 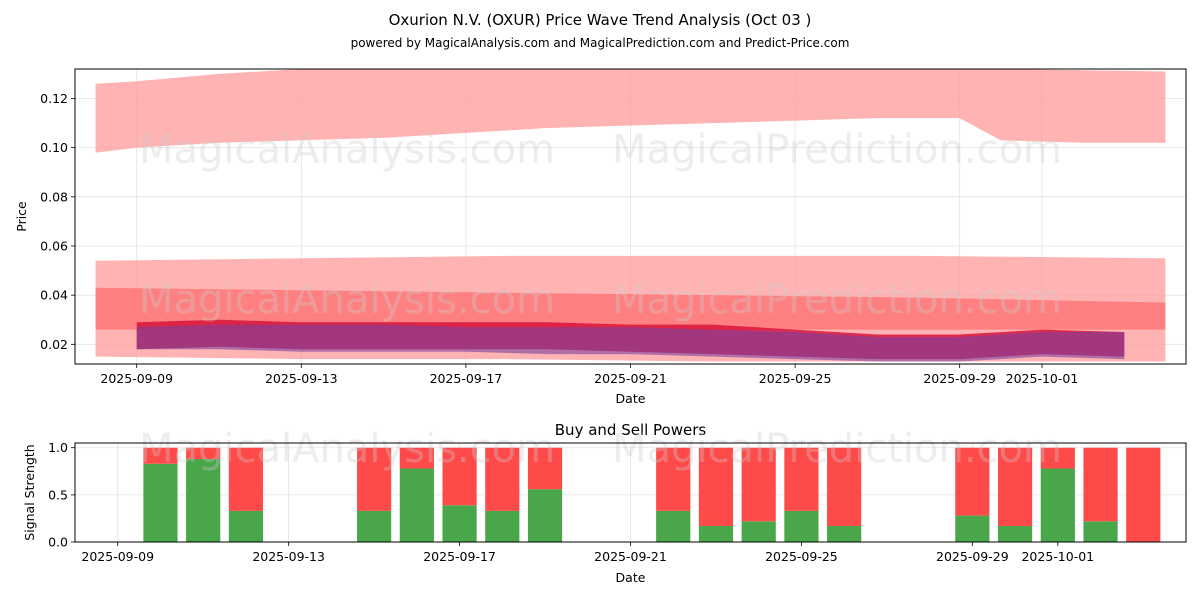 What do you see at coordinates (54, 147) in the screenshot?
I see `price-ytick-label: 0.10` at bounding box center [54, 147].